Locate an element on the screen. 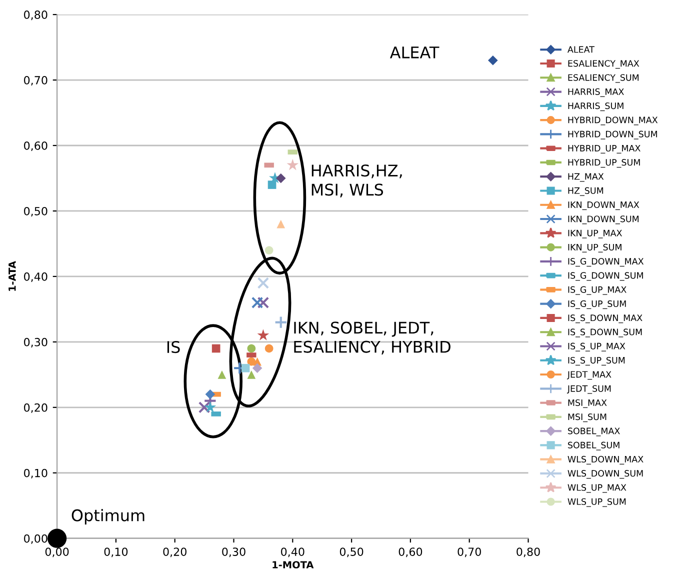  y-tick-label: 0,70 is located at coordinates (36, 81).